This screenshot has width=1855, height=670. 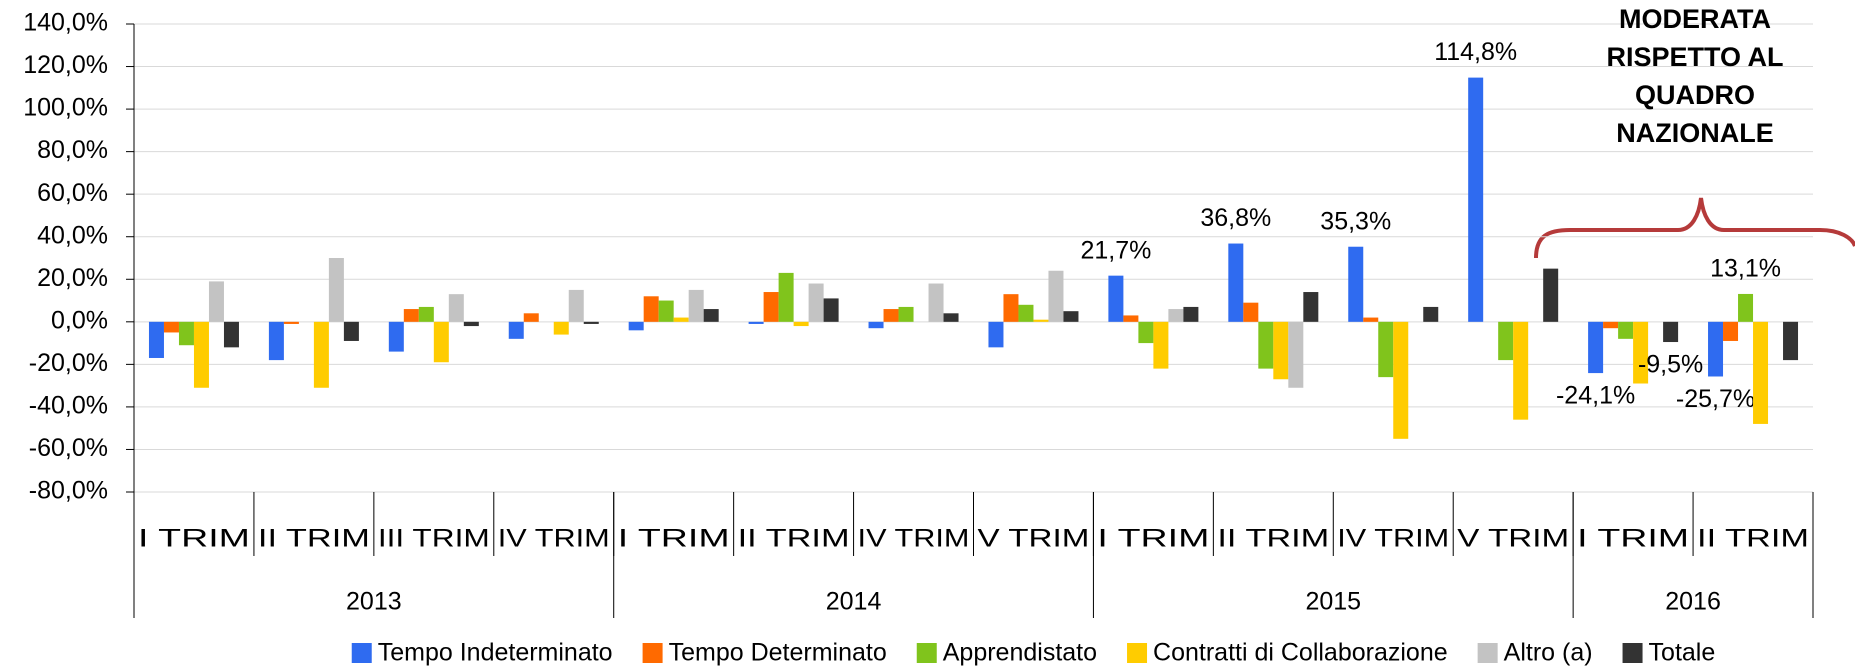 What do you see at coordinates (72, 278) in the screenshot?
I see `y-tick-label: 20,0%` at bounding box center [72, 278].